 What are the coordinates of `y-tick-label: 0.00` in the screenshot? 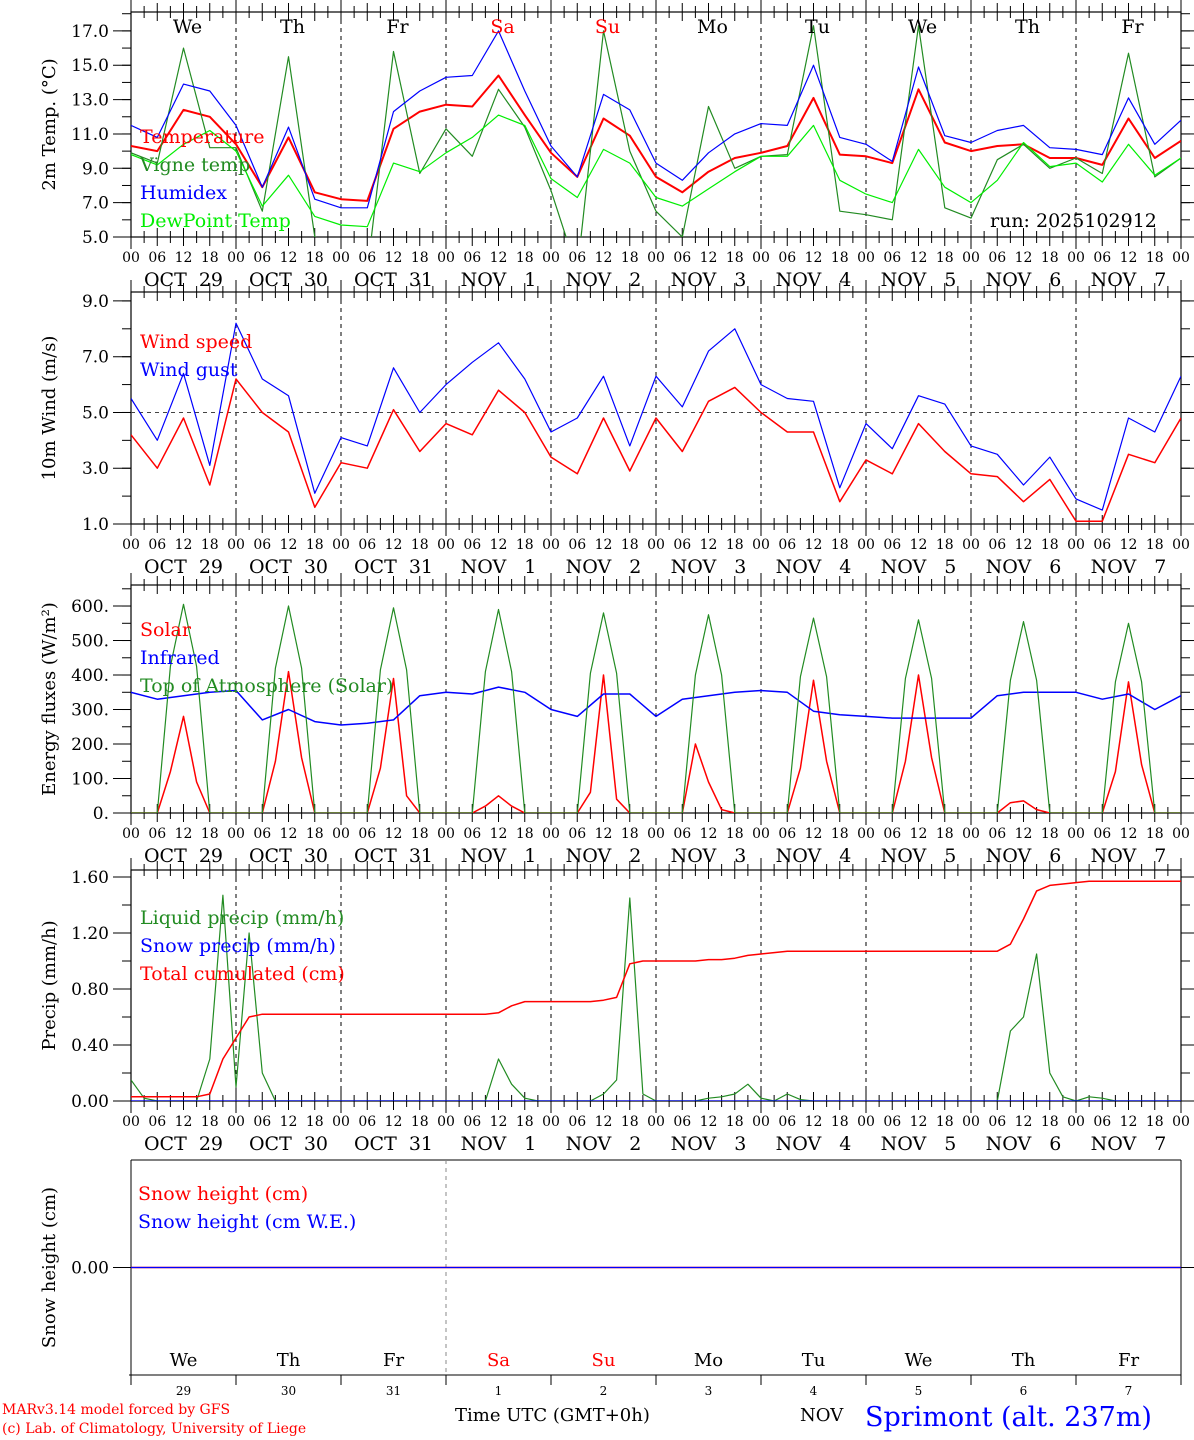 It's located at (90, 1269).